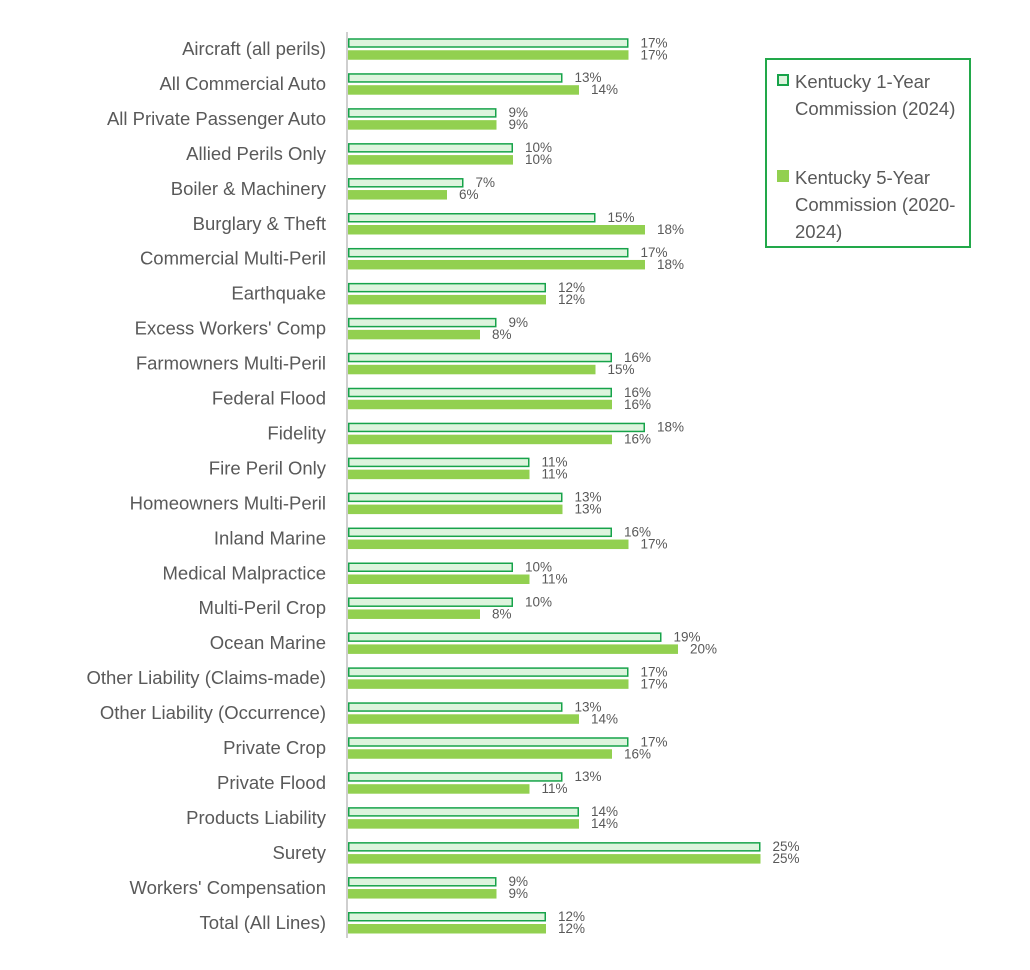  I want to click on bar-5-year-products-liability, so click(463, 824).